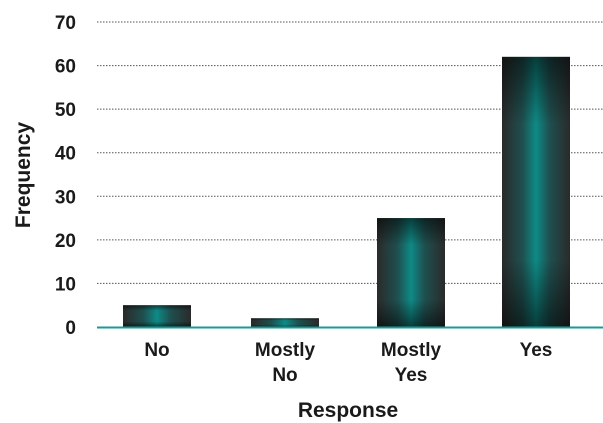 This screenshot has height=423, width=603. I want to click on x-tick-label: Yes, so click(536, 350).